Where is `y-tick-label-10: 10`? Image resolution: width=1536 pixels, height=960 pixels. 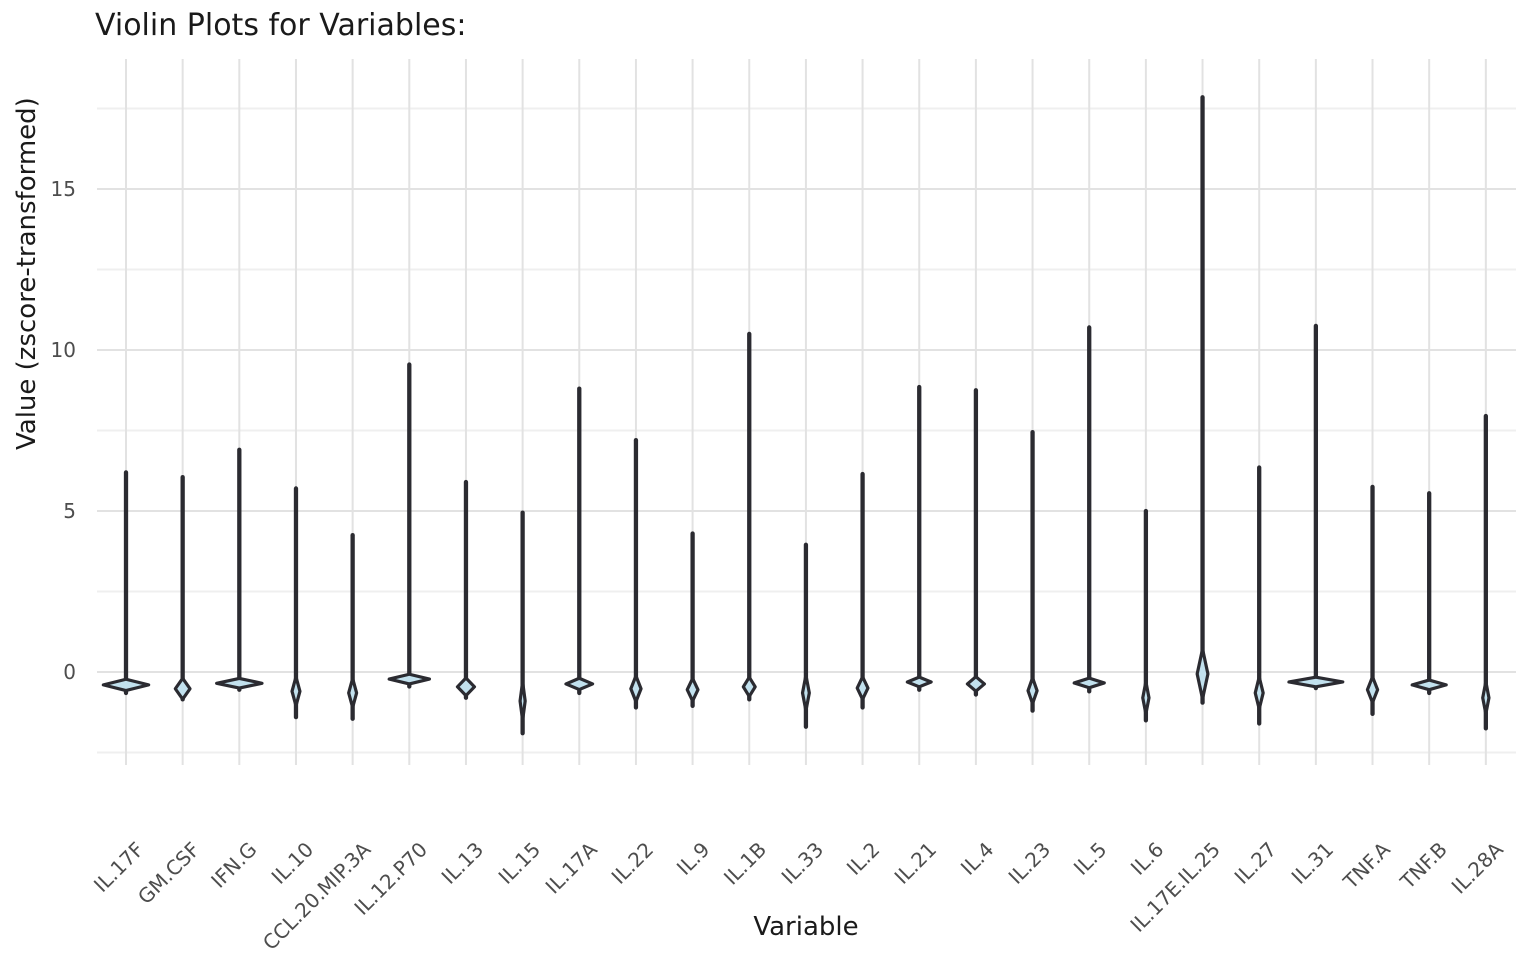
y-tick-label-10: 10 is located at coordinates (63, 350).